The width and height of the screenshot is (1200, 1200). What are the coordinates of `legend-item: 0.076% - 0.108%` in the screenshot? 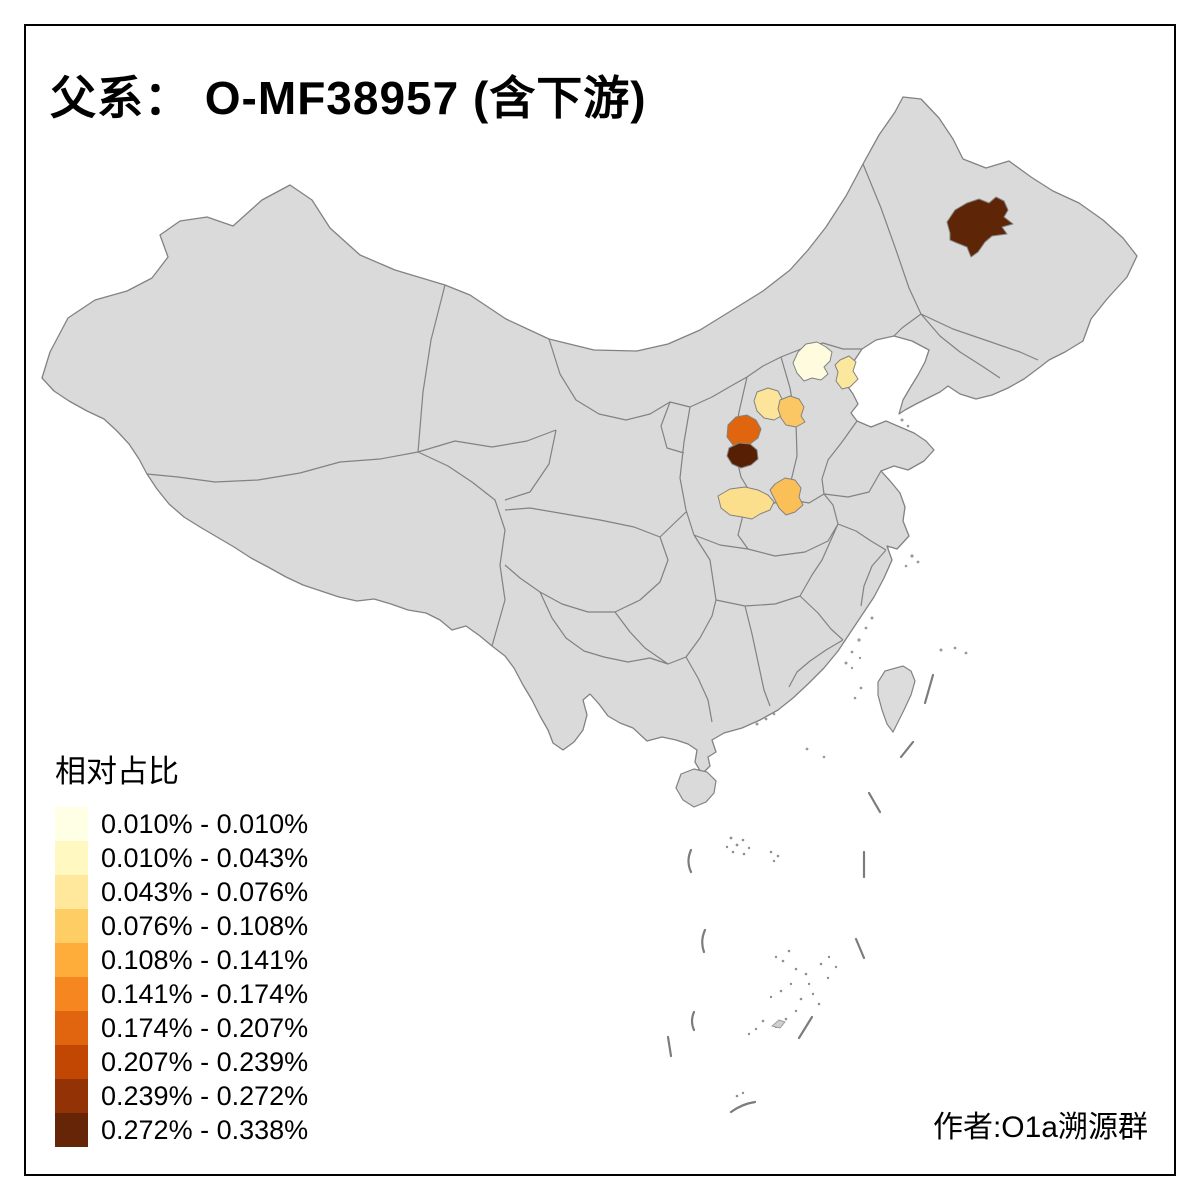 It's located at (181, 926).